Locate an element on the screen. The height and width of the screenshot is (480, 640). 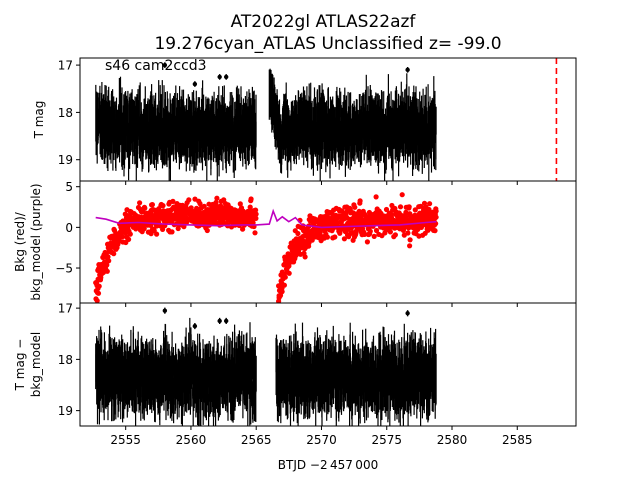
y-tick-label: −5 is located at coordinates (64, 269).